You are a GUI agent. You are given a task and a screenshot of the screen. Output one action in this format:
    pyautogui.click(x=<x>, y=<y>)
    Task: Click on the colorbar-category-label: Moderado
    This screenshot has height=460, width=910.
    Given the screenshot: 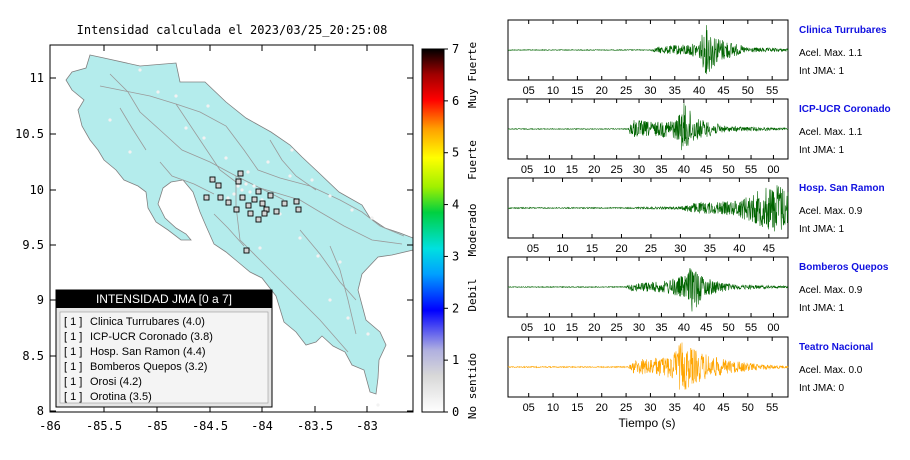 What is the action you would take?
    pyautogui.click(x=472, y=230)
    